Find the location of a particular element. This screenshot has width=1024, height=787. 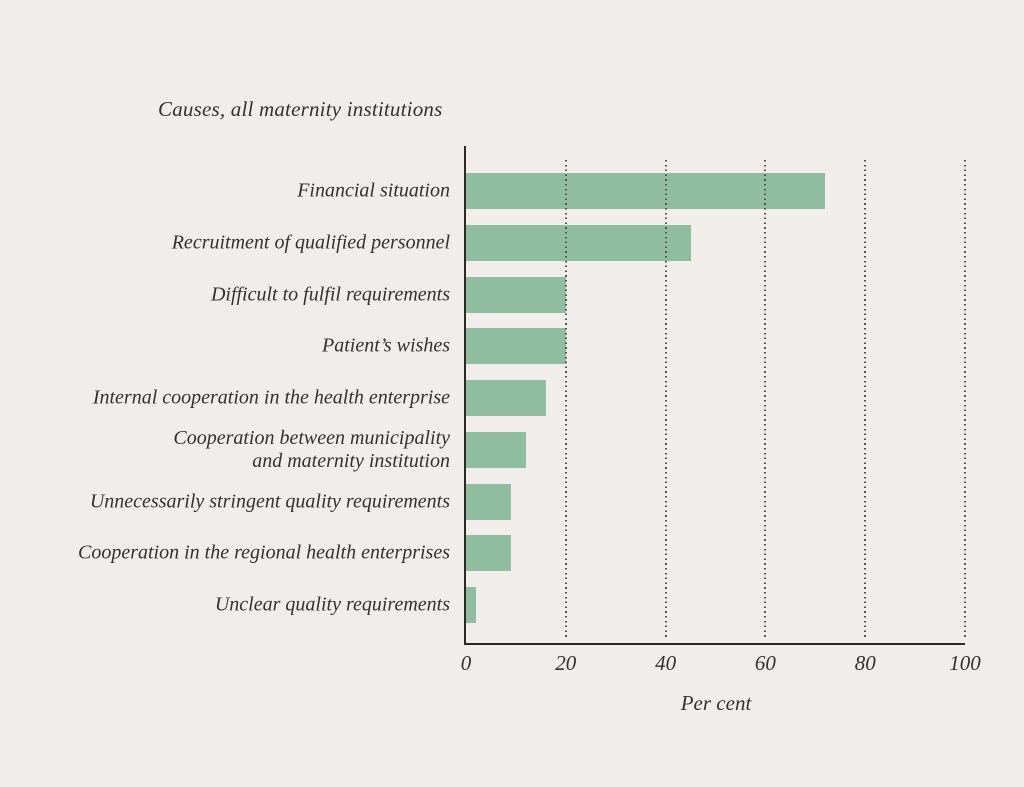

category-label: Difficult to fulfil requirements is located at coordinates (330, 294).